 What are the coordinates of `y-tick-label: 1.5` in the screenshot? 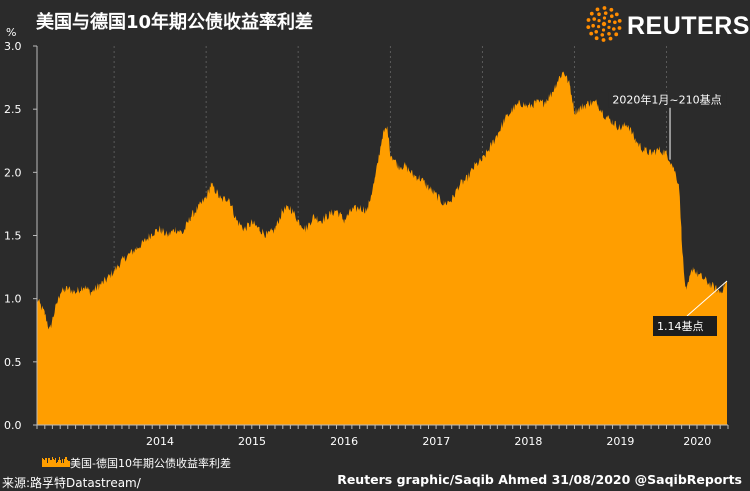 It's located at (13, 236).